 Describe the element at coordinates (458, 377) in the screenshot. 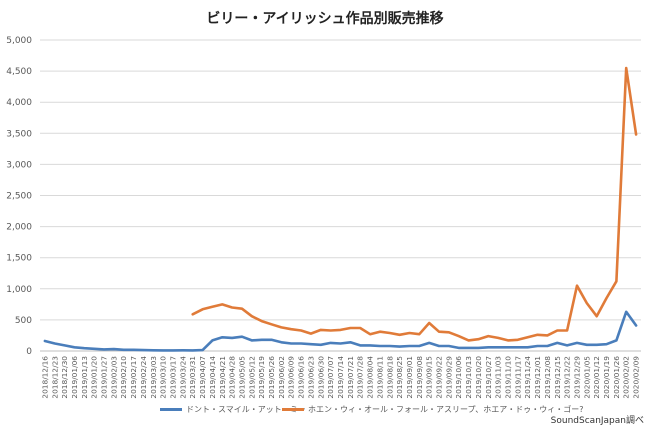

I see `x-tick-label: 2019/10/06` at that location.